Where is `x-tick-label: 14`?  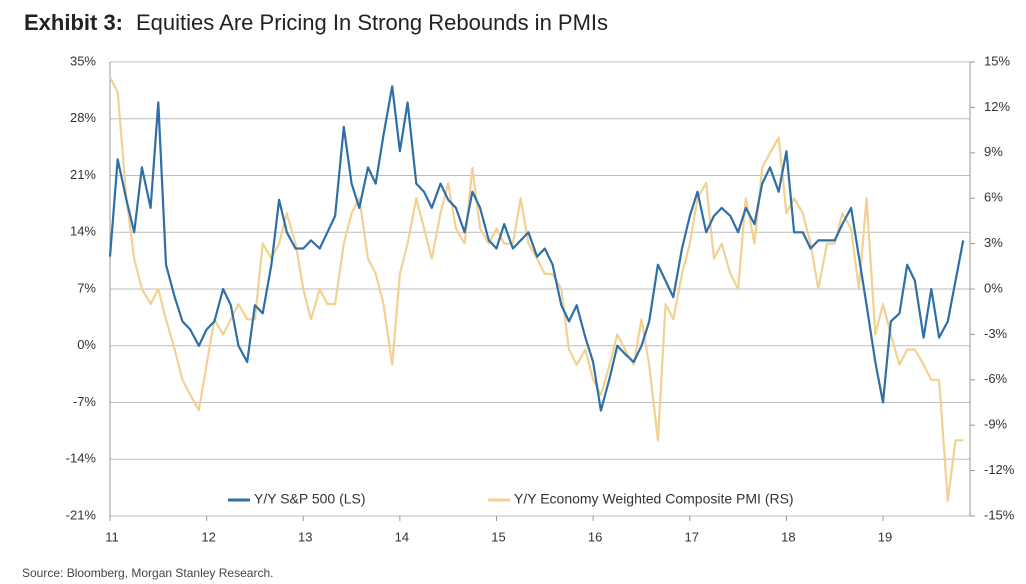 x-tick-label: 14 is located at coordinates (402, 536).